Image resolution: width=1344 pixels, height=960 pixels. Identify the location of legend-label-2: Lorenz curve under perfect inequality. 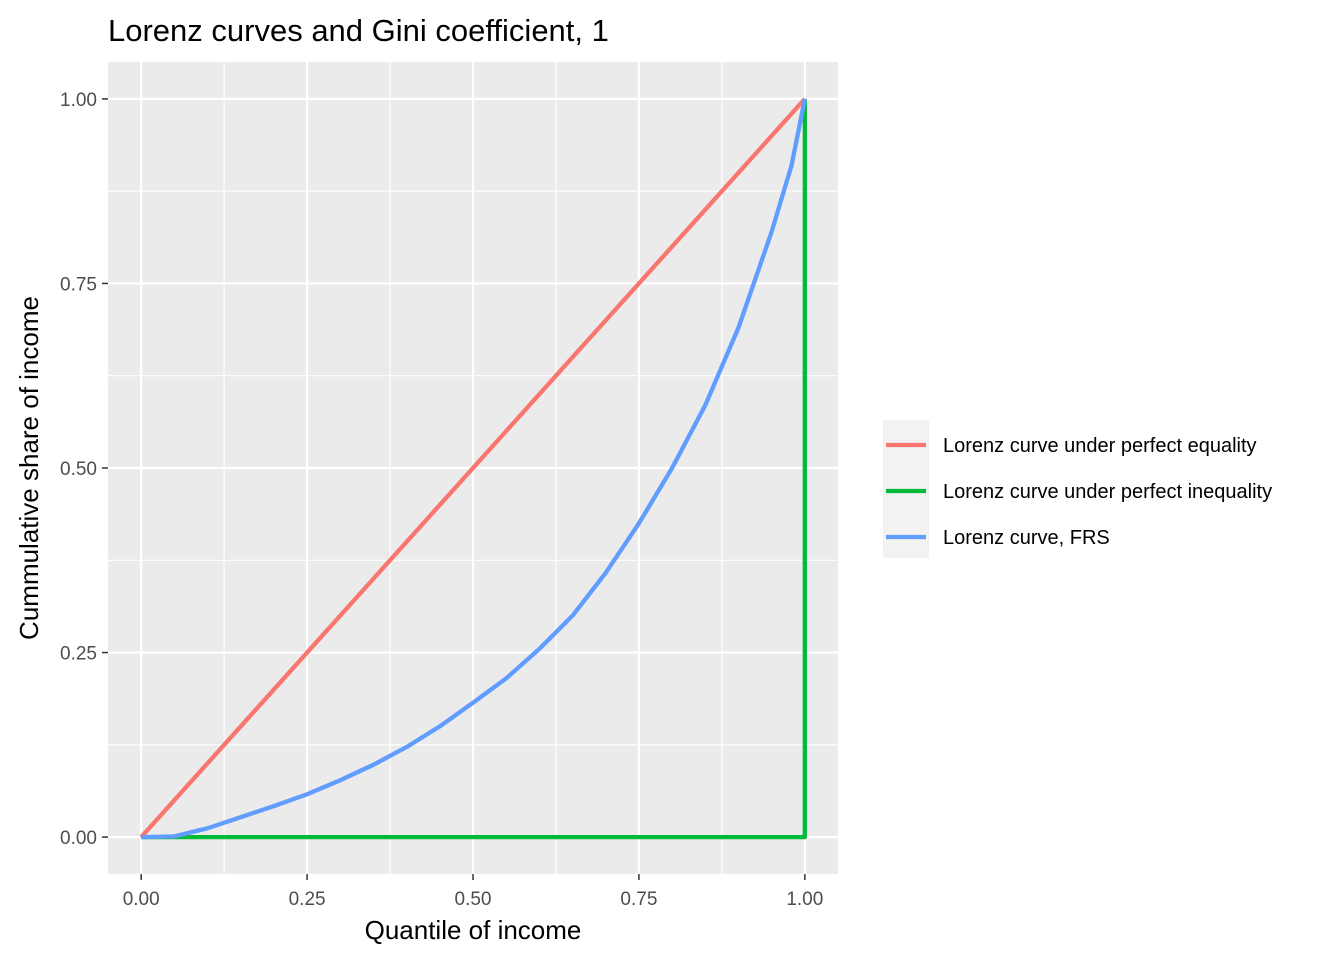
(1107, 492).